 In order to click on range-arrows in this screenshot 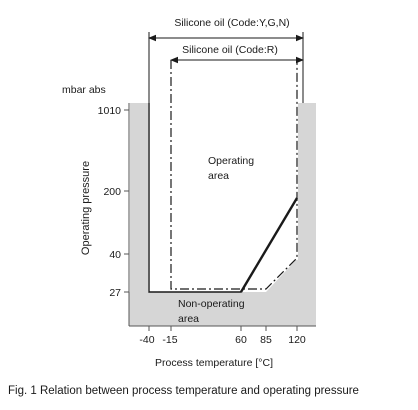, I will do `click(226, 67)`.